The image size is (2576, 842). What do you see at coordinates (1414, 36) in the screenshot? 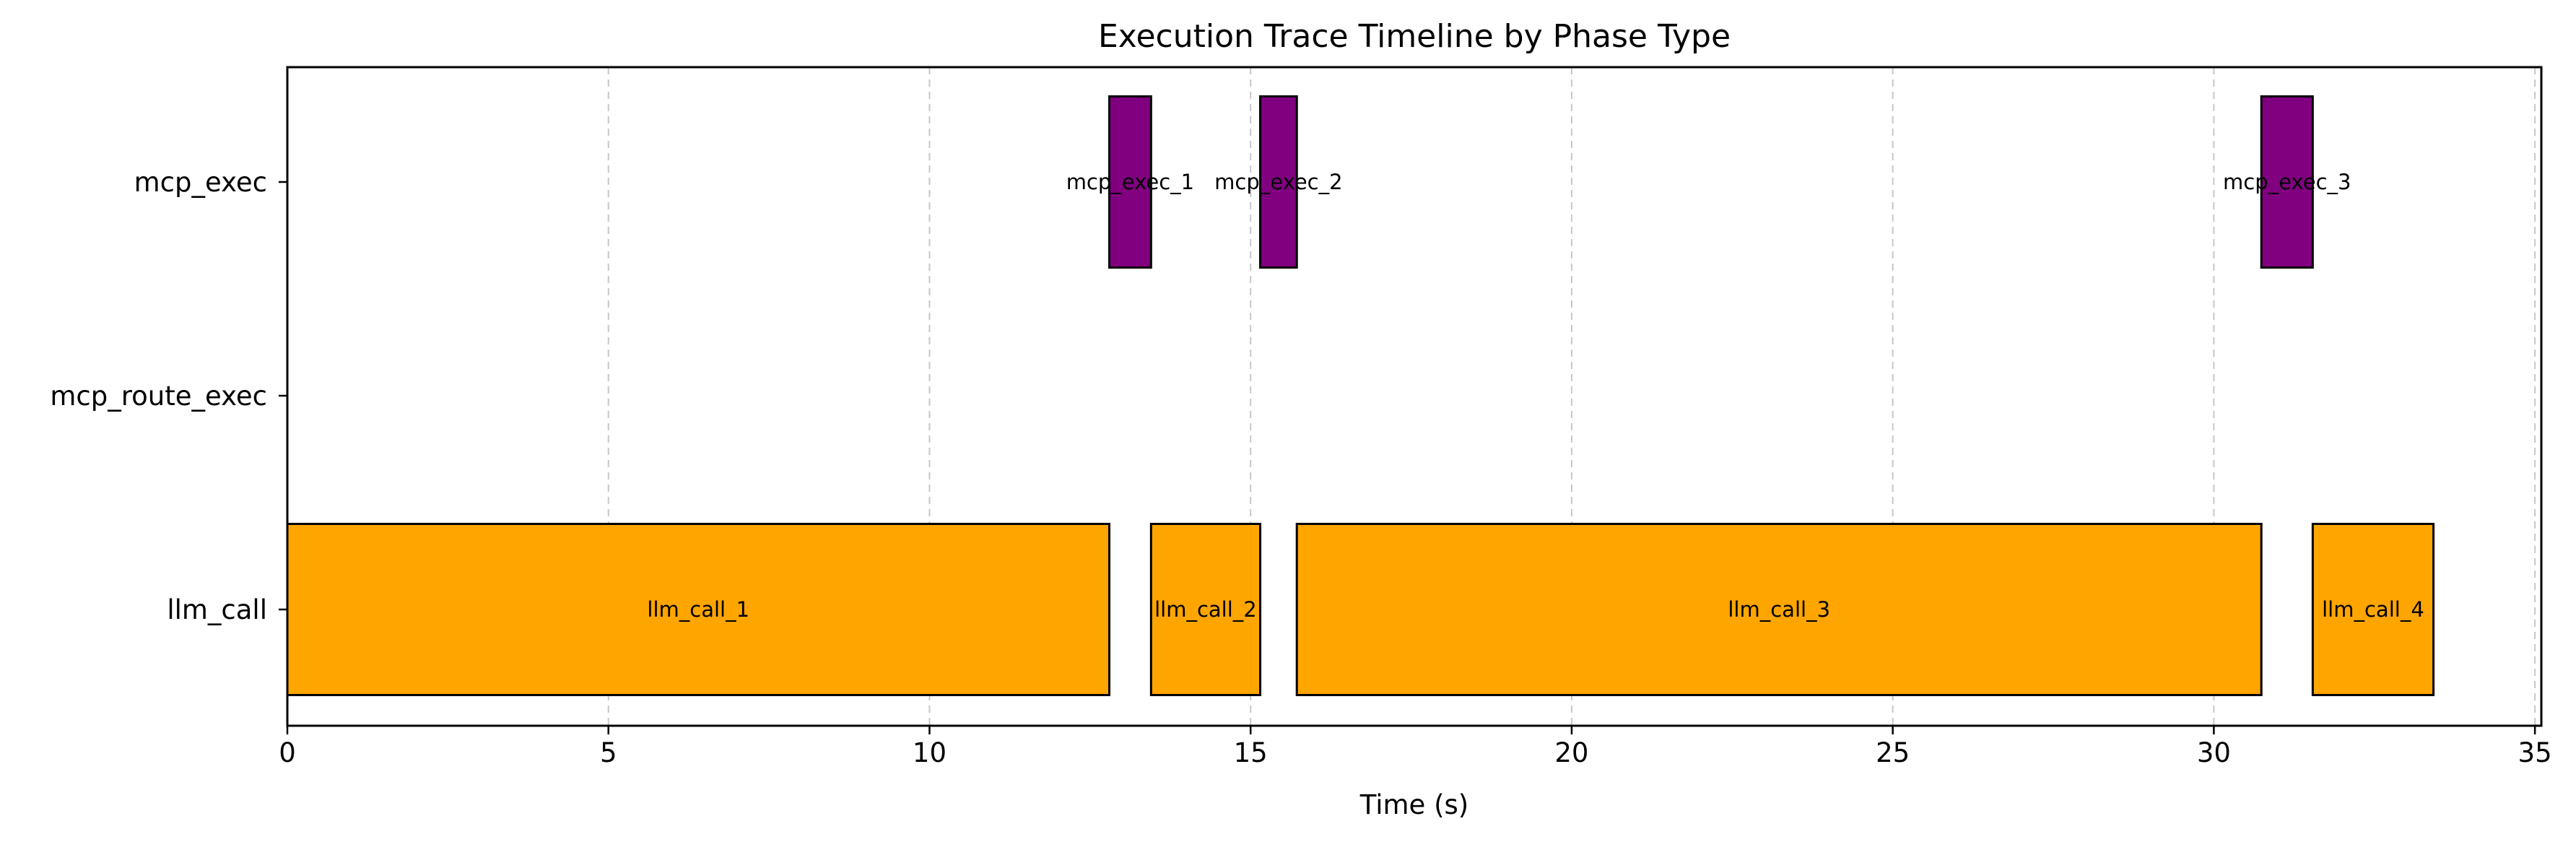
I see `chart-title: Execution Trace Timeline by Phase Type` at bounding box center [1414, 36].